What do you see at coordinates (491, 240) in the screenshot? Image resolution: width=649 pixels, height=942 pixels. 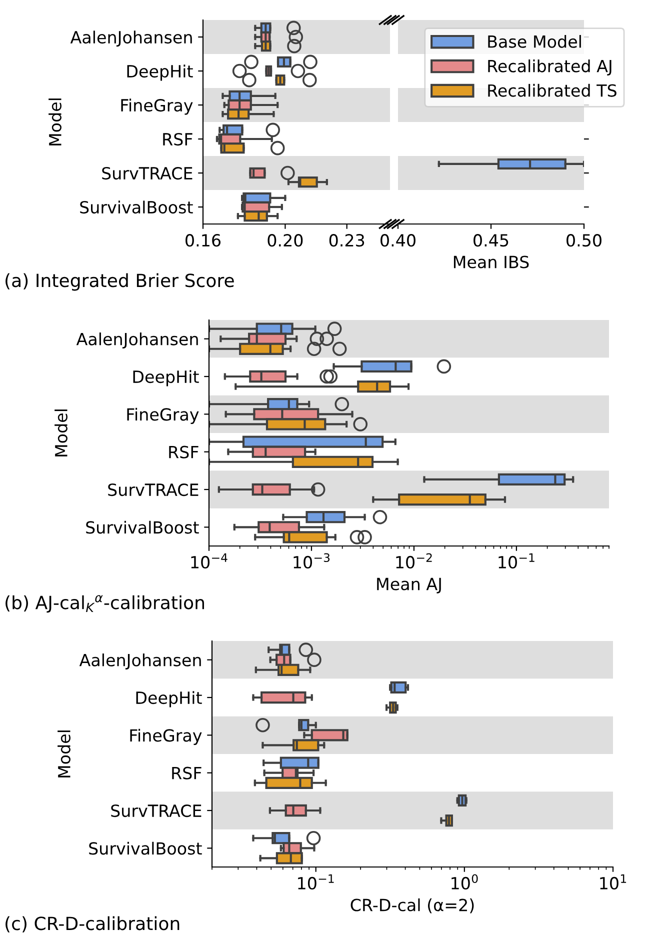 I see `x-tick-label: 0.45` at bounding box center [491, 240].